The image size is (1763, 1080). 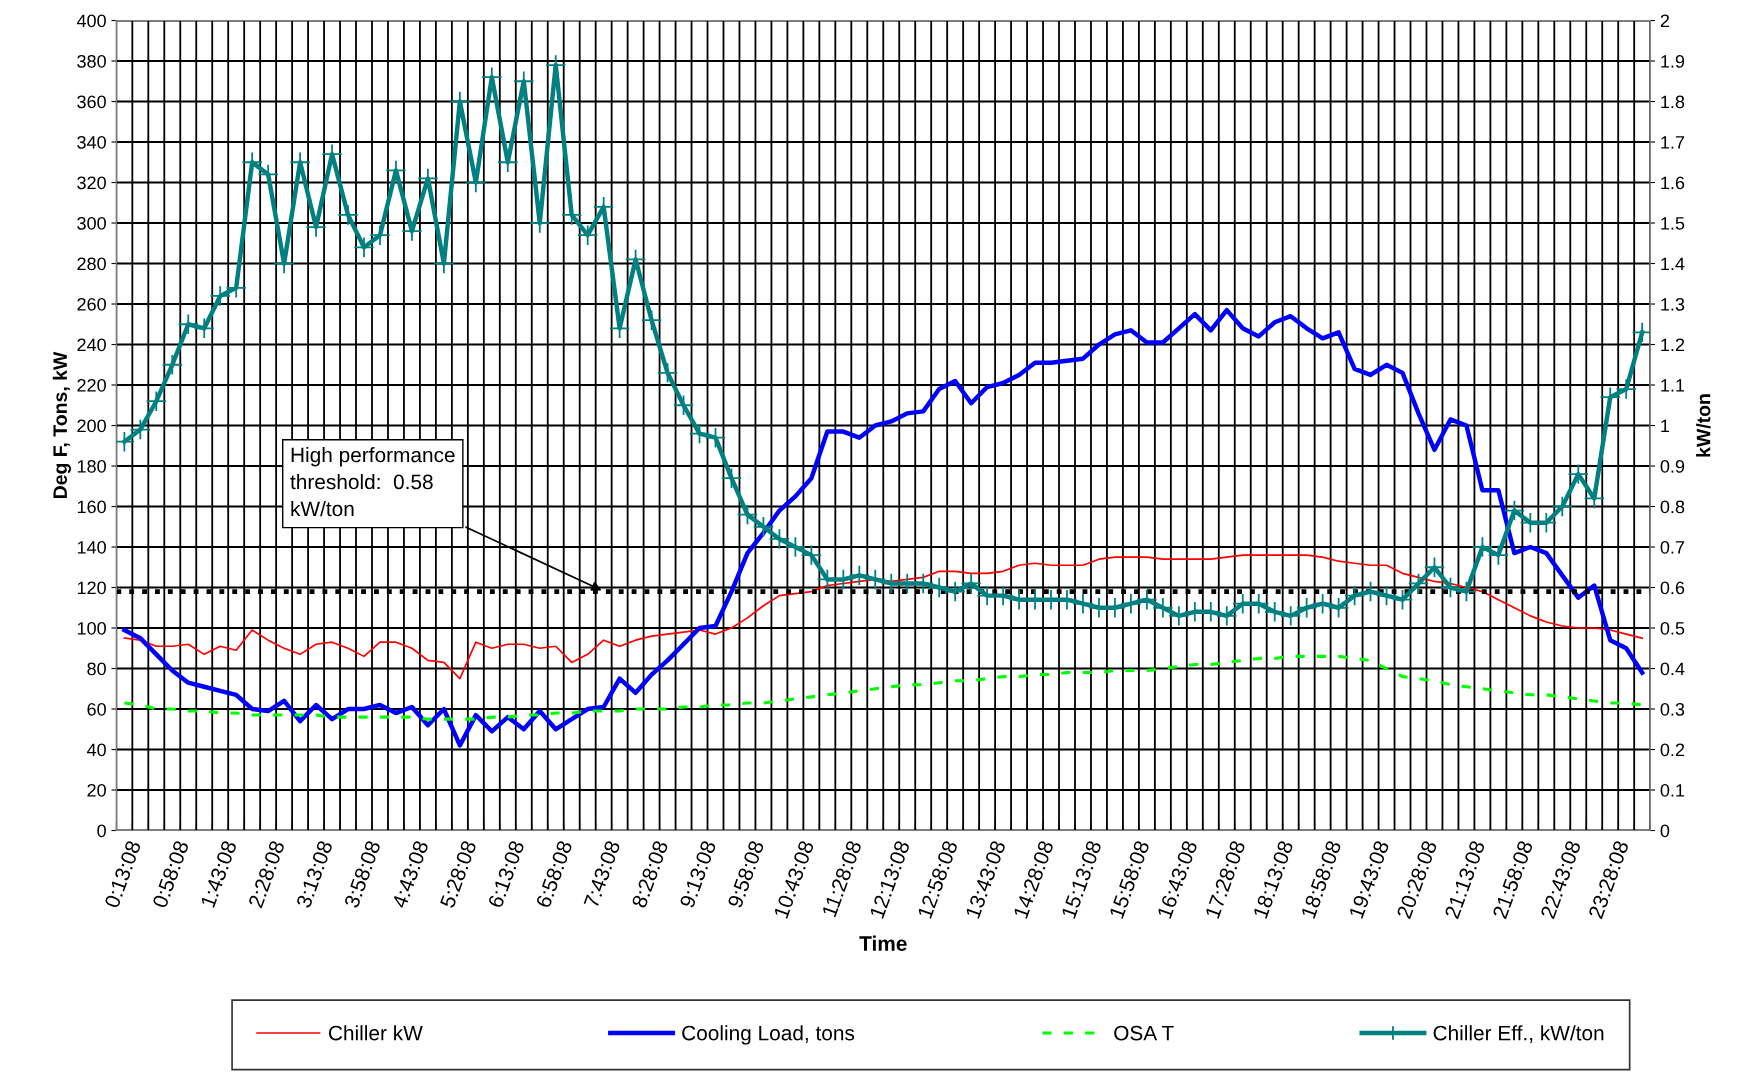 I want to click on y2-tick-label: 1.2, so click(x=1673, y=345).